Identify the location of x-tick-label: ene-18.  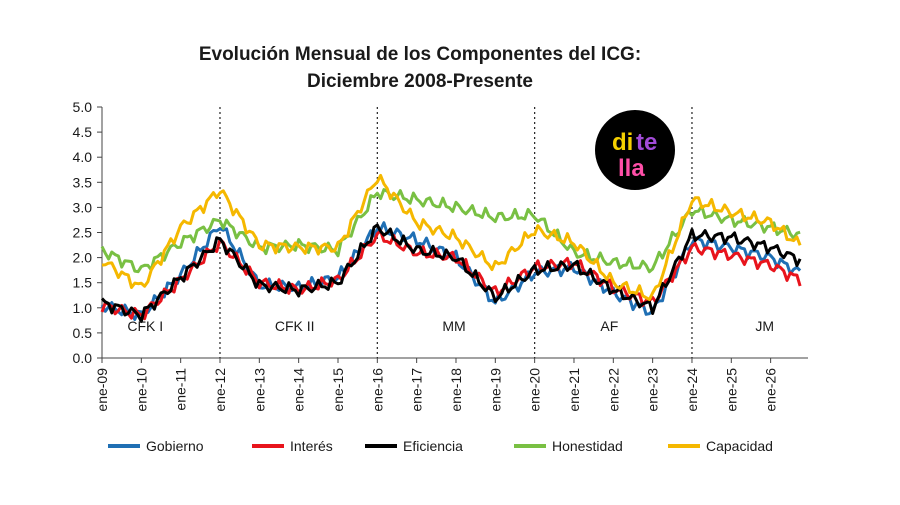
(456, 390).